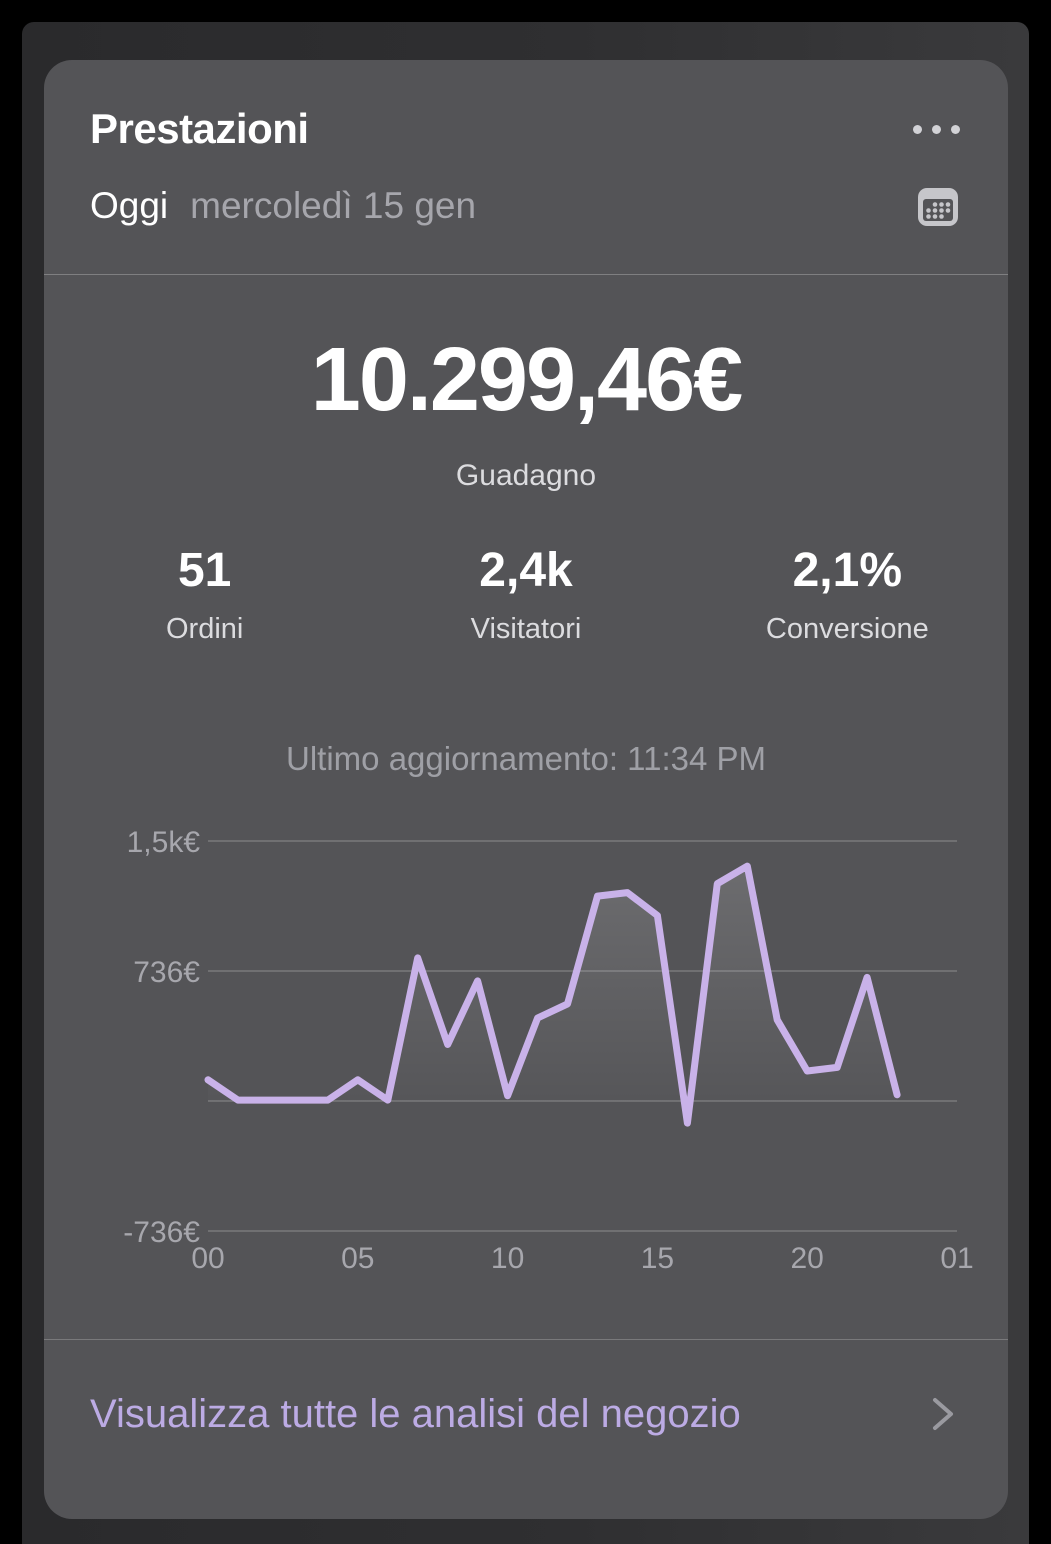 The image size is (1051, 1544). What do you see at coordinates (166, 972) in the screenshot?
I see `y-axis-tick-label: 736€` at bounding box center [166, 972].